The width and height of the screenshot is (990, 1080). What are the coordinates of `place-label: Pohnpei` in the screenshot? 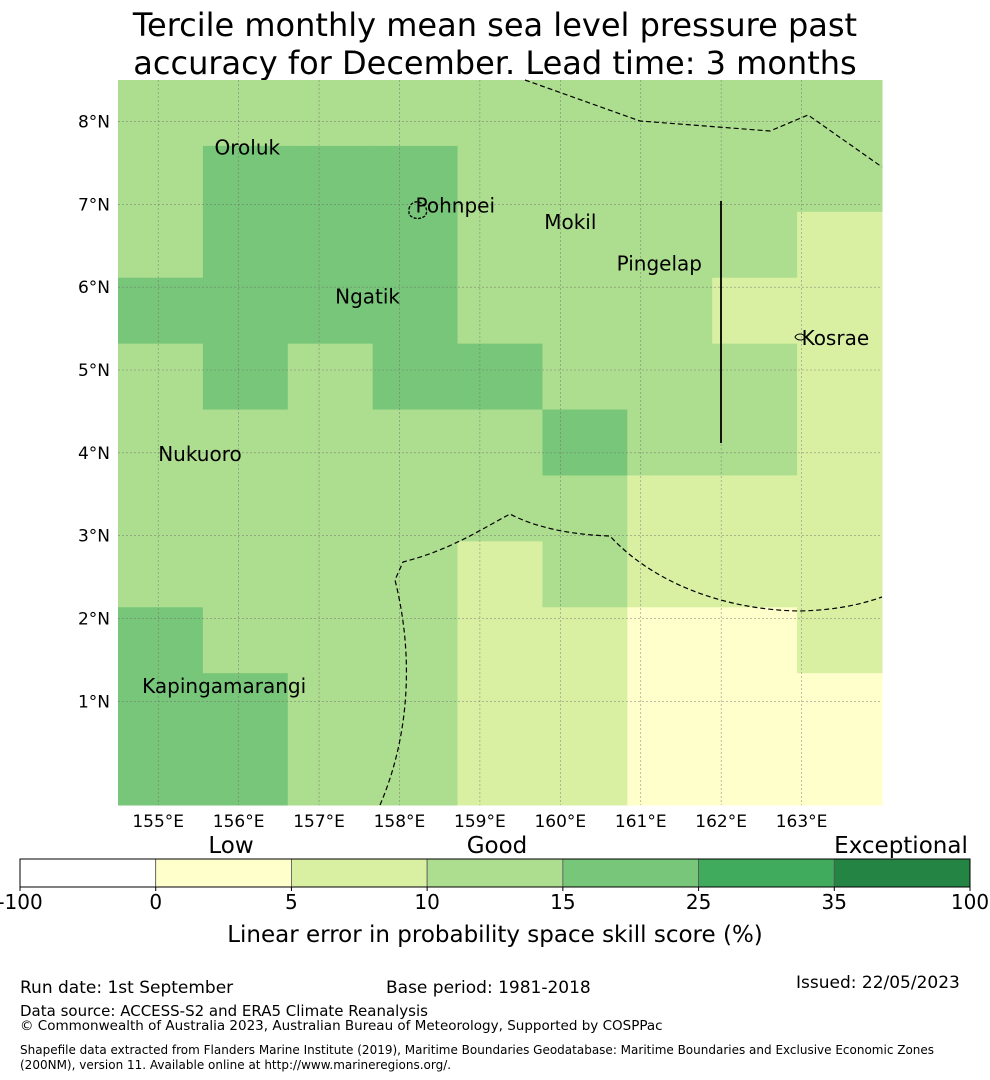 It's located at (456, 206).